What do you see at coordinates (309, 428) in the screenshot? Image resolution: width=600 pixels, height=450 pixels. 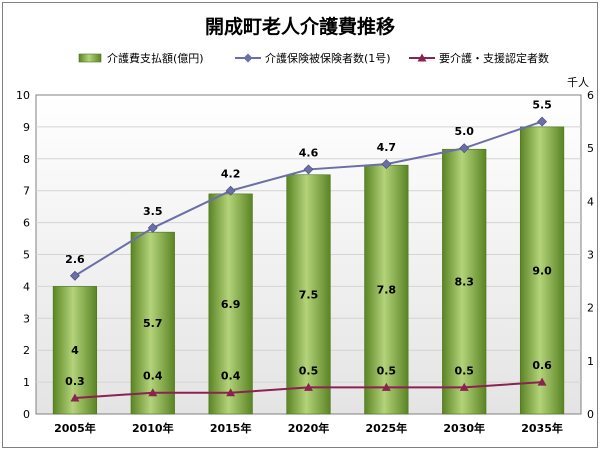 I see `x-tick-label: 2020年` at bounding box center [309, 428].